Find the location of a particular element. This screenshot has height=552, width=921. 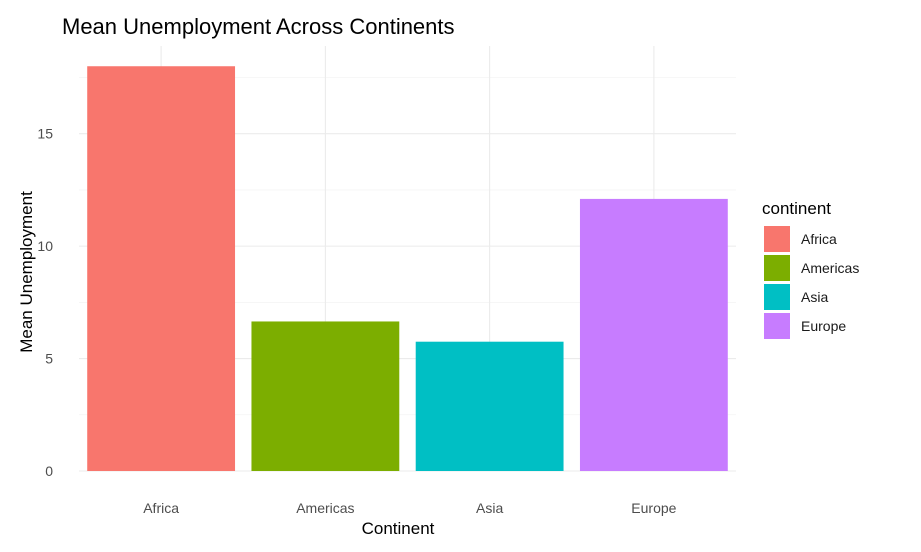

y-tick-label: 5 is located at coordinates (49, 359).